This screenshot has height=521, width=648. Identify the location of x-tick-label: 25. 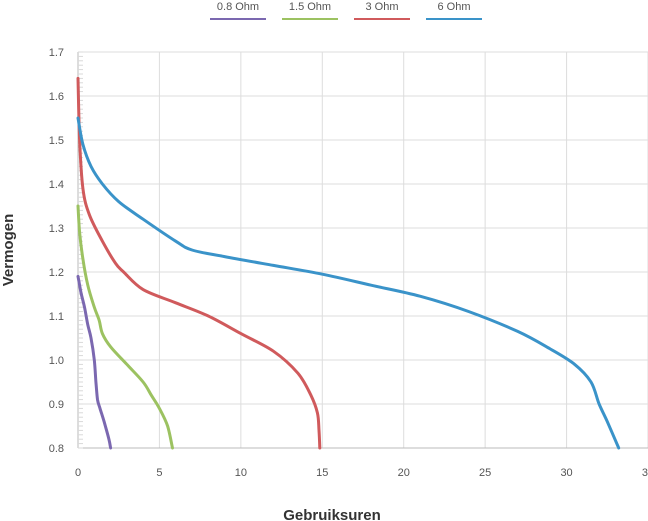
(485, 473).